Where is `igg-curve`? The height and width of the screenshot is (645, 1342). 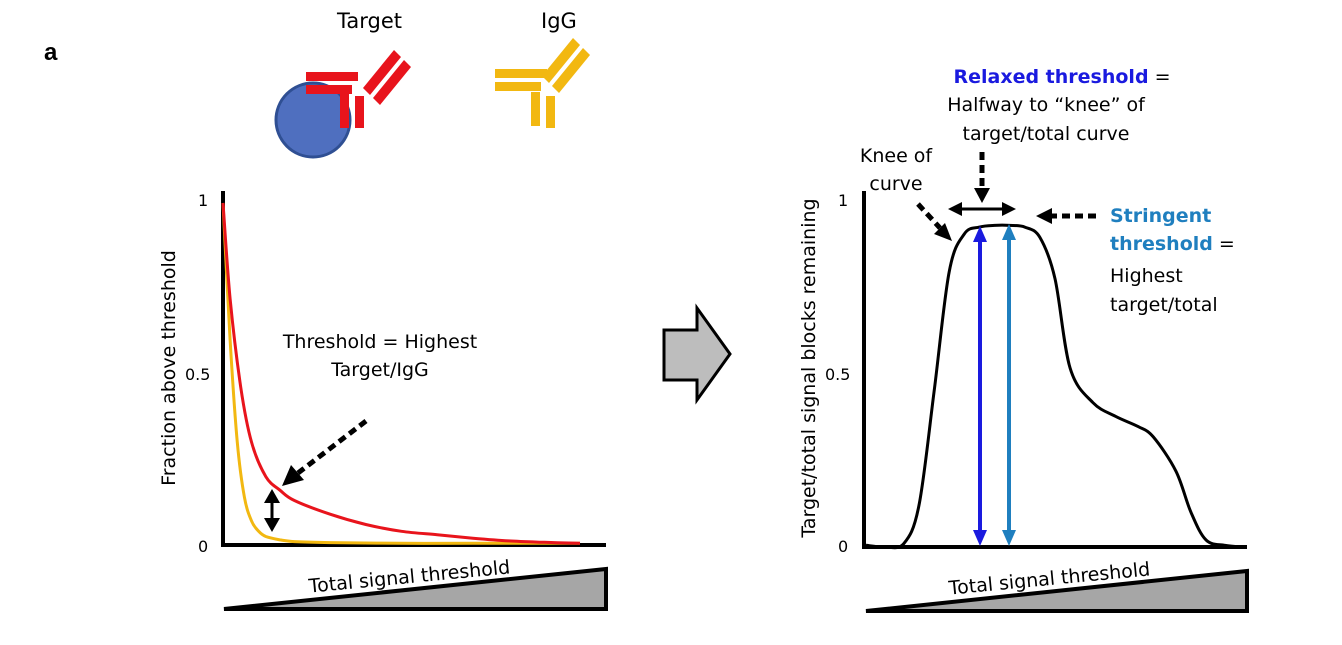 igg-curve is located at coordinates (400, 373).